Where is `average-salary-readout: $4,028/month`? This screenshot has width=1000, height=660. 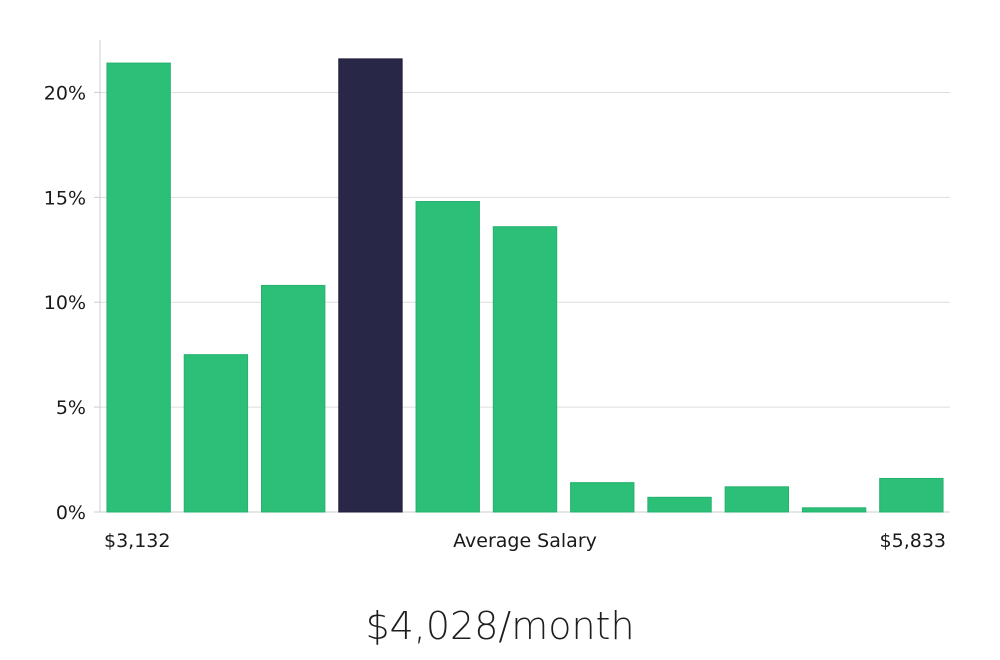 average-salary-readout: $4,028/month is located at coordinates (500, 626).